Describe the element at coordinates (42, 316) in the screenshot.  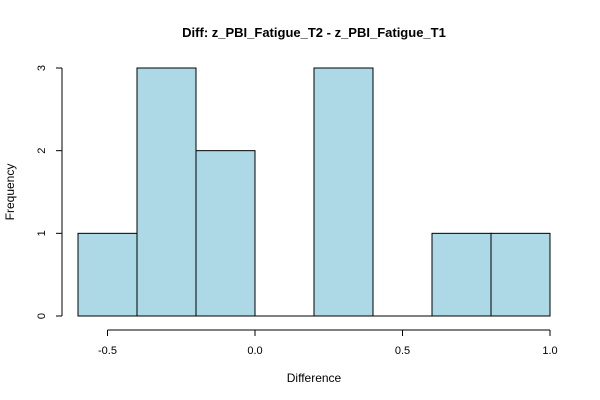
I see `y-tick-label: 0` at that location.